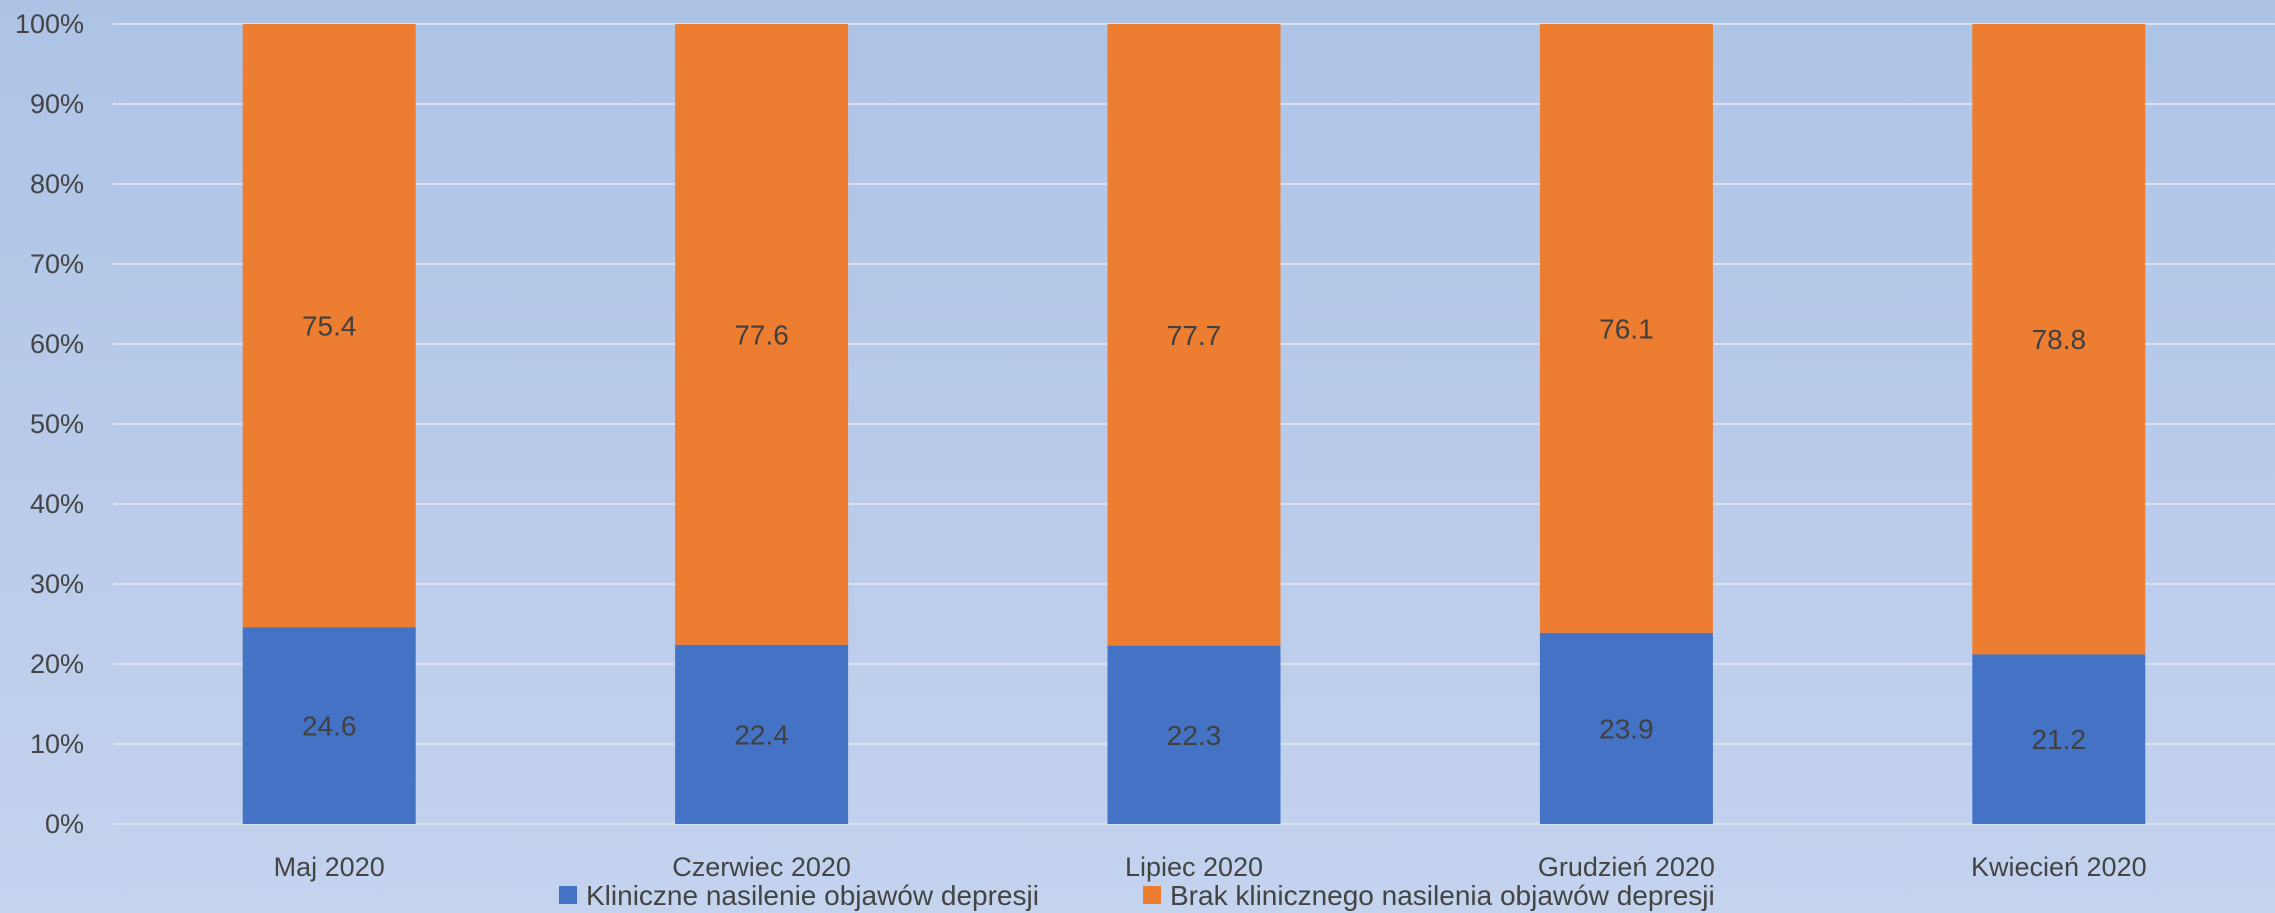 This screenshot has width=2275, height=913. I want to click on data-label: 77.6, so click(761, 334).